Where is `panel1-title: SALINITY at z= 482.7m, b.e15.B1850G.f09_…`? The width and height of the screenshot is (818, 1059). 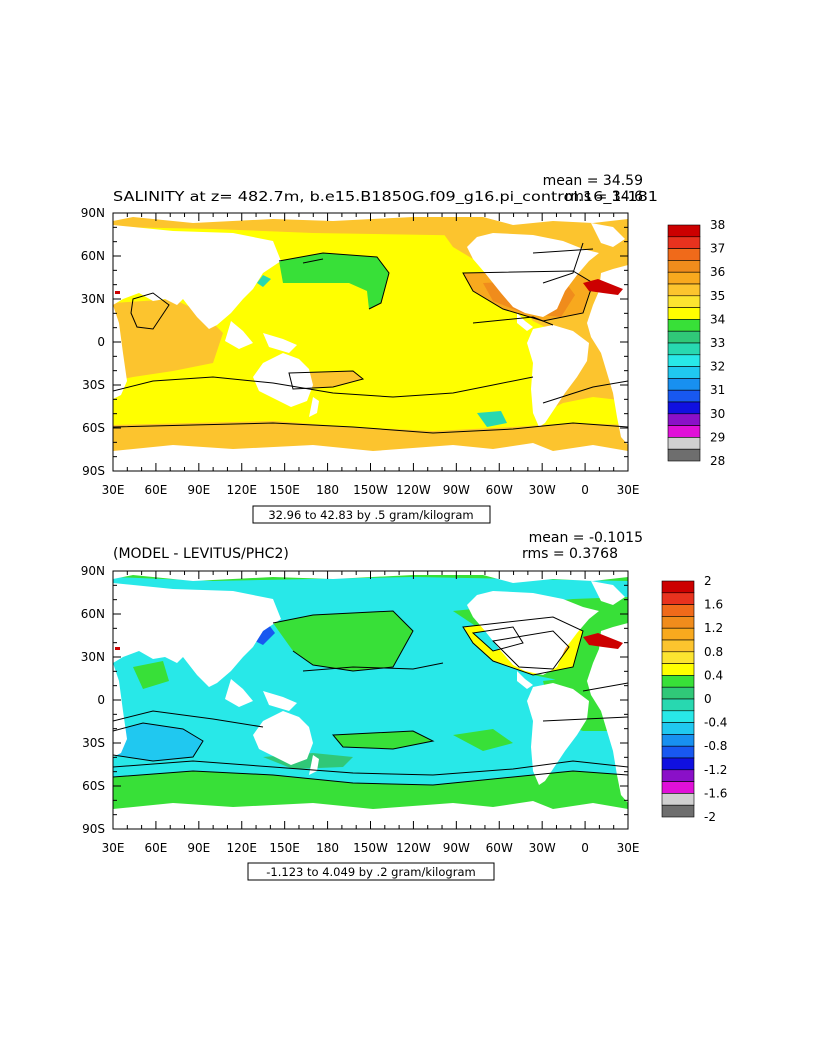 panel1-title: SALINITY at z= 482.7m, b.e15.B1850G.f09_… is located at coordinates (385, 197).